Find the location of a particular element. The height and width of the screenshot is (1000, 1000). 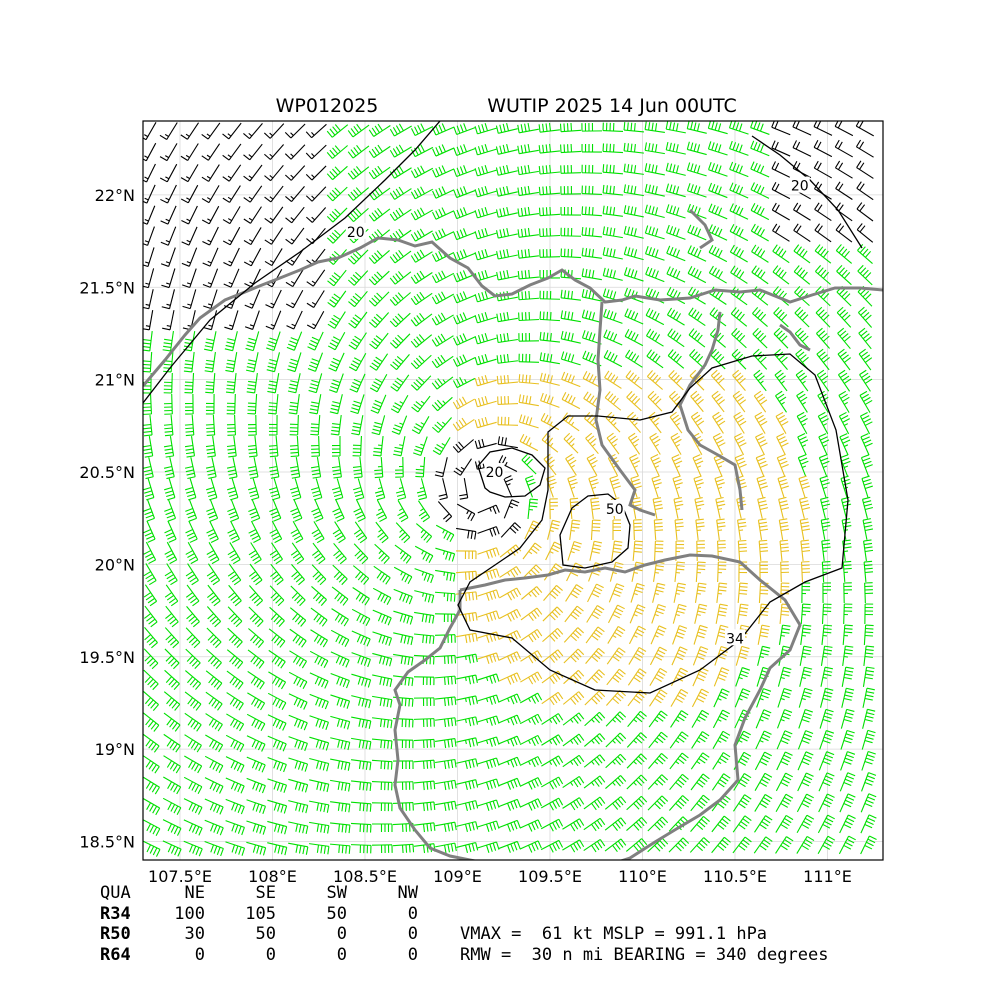

contour-label: 50 is located at coordinates (615, 510).